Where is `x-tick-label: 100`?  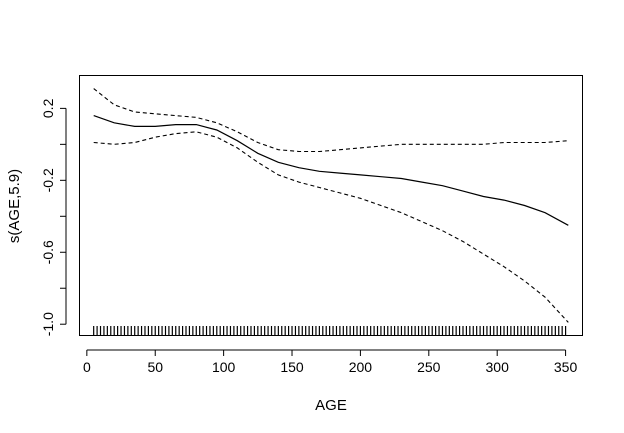 x-tick-label: 100 is located at coordinates (224, 367).